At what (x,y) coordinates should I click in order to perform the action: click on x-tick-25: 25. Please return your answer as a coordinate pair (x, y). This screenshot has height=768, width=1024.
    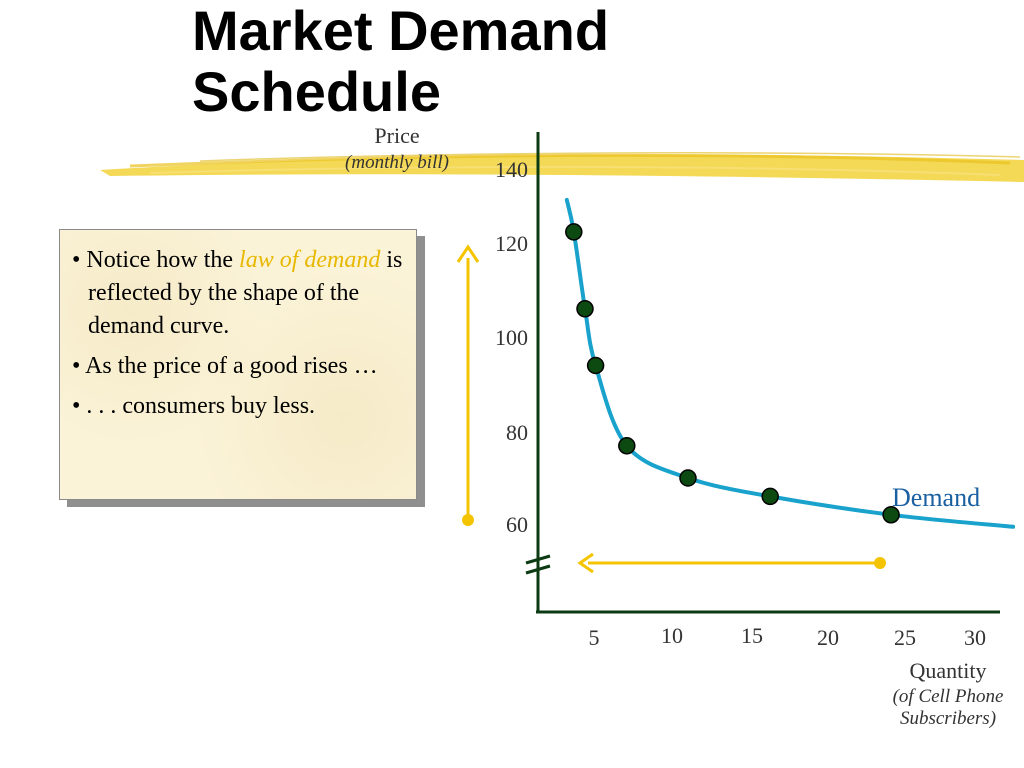
    Looking at the image, I should click on (905, 637).